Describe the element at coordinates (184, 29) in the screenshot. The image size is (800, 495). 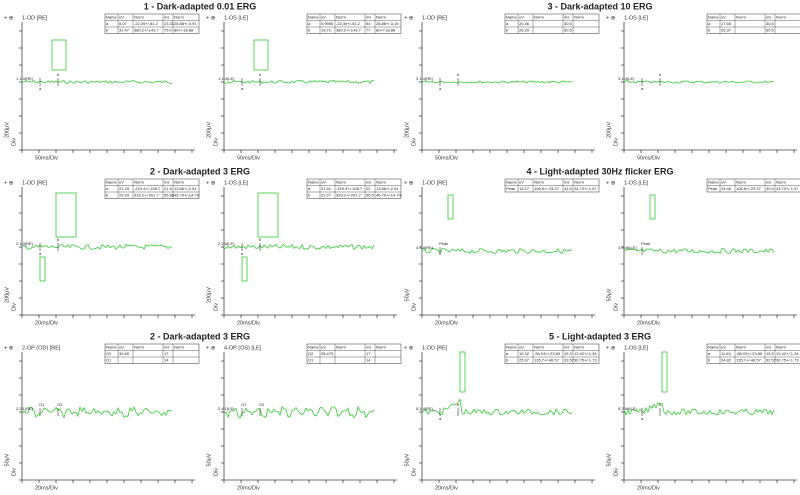
I see `table-cell: 80+/-18.88` at that location.